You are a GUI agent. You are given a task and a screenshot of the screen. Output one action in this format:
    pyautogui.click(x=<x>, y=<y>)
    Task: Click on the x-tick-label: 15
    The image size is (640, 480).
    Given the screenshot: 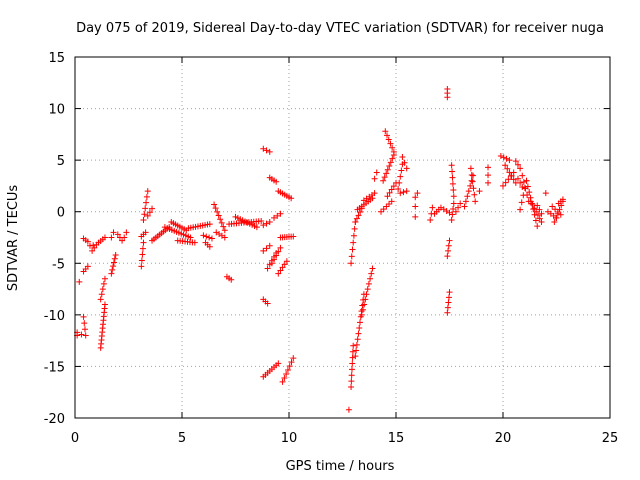 What is the action you would take?
    pyautogui.click(x=396, y=438)
    